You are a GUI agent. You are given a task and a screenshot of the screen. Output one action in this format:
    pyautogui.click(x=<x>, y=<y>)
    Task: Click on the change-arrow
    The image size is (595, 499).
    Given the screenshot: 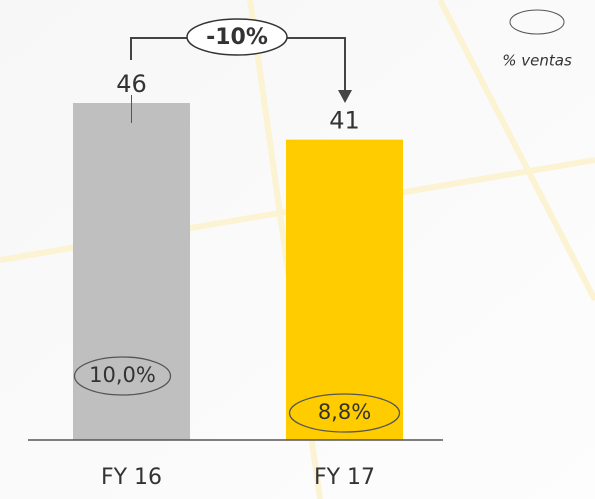 What is the action you would take?
    pyautogui.click(x=238, y=64)
    